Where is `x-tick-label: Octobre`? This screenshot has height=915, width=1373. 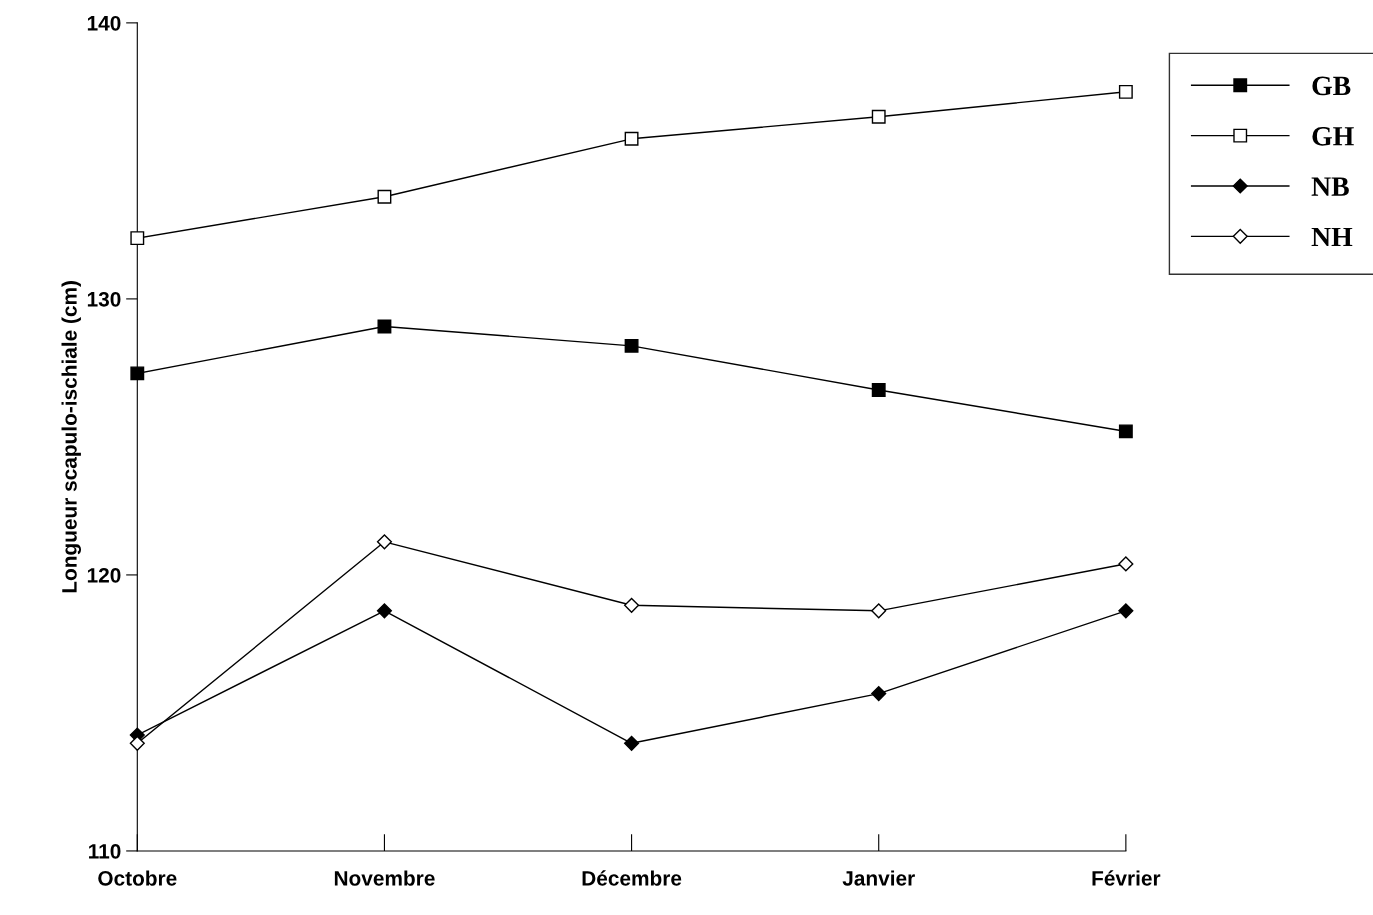 x-tick-label: Octobre is located at coordinates (137, 878).